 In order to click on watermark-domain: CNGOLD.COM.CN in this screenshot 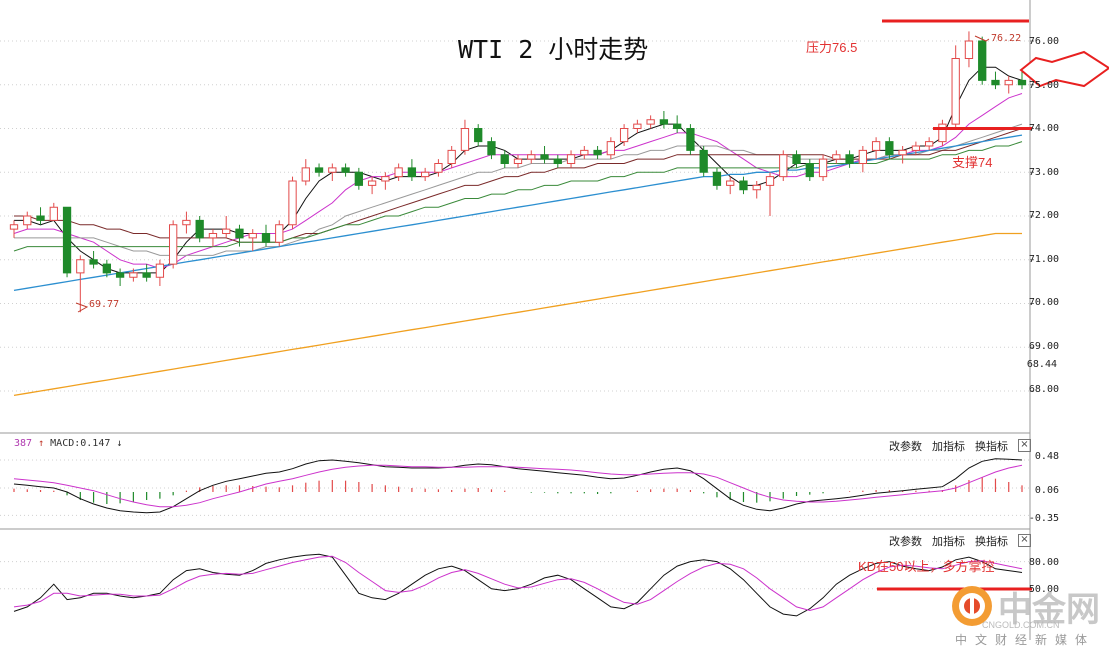, I will do `click(1021, 625)`.